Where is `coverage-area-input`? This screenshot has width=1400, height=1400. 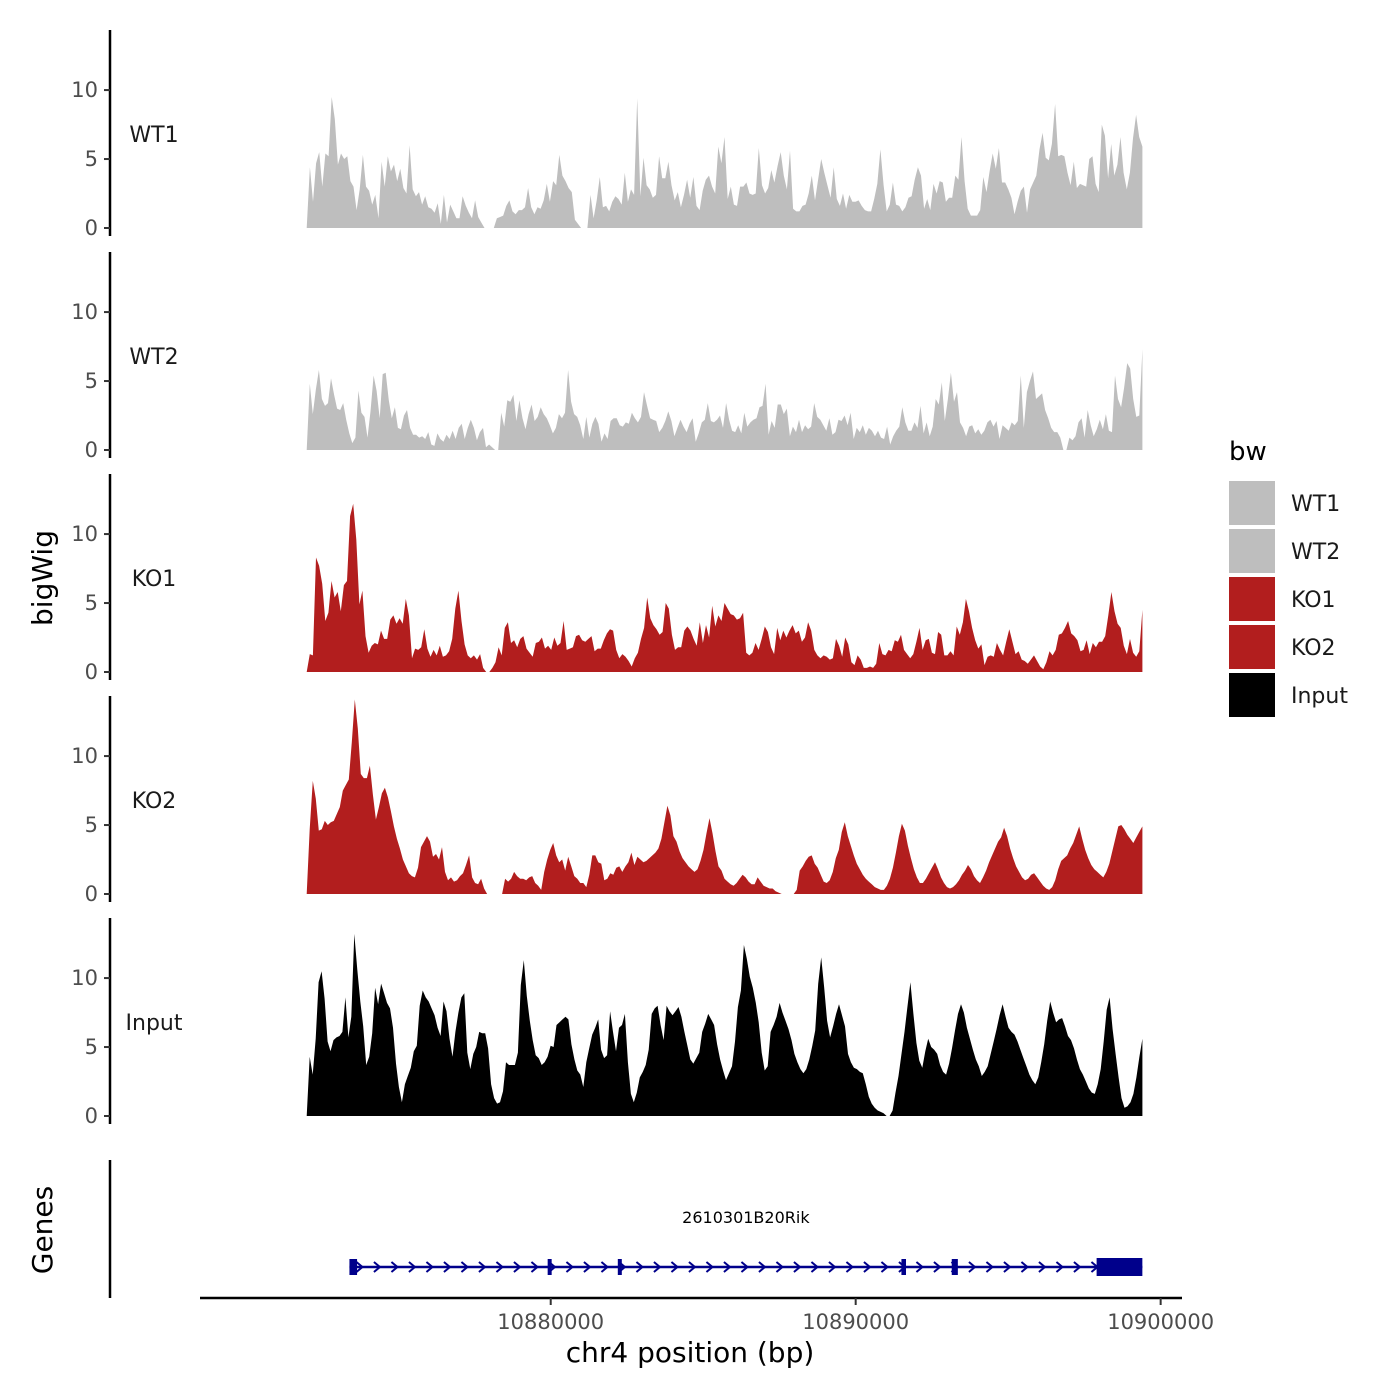
coverage-area-input is located at coordinates (724, 1024).